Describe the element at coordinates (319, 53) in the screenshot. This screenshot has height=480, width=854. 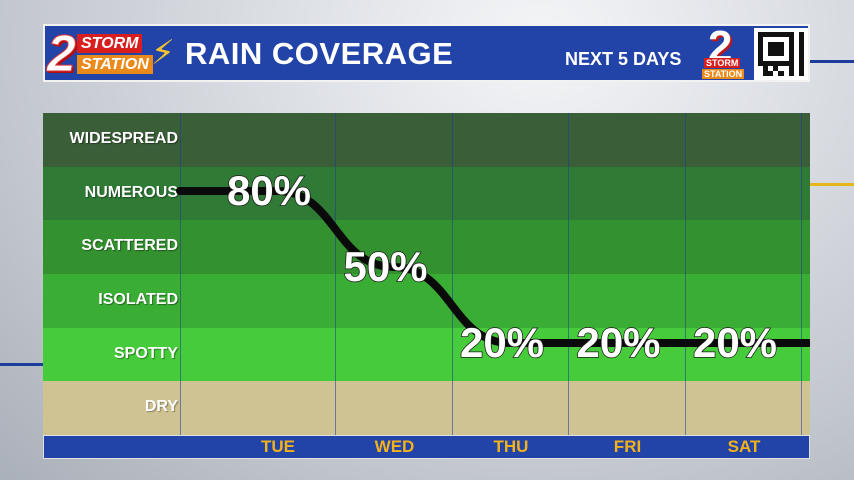
I see `page-title: RAIN COVERAGE` at that location.